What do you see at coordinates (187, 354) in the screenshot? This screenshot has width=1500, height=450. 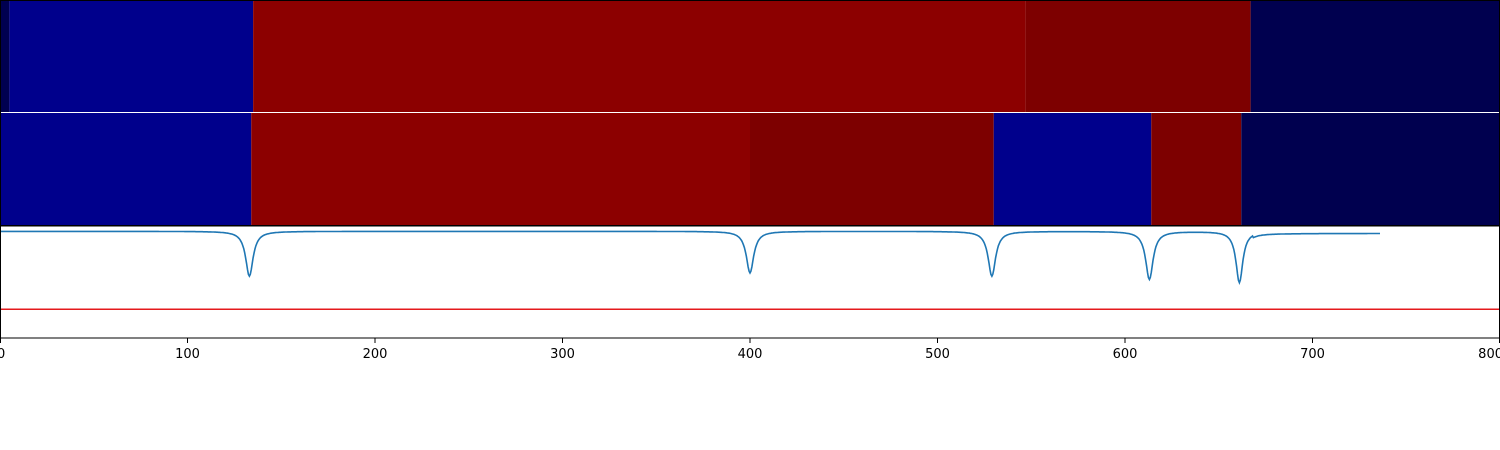 I see `x-tick-label-100: 100` at bounding box center [187, 354].